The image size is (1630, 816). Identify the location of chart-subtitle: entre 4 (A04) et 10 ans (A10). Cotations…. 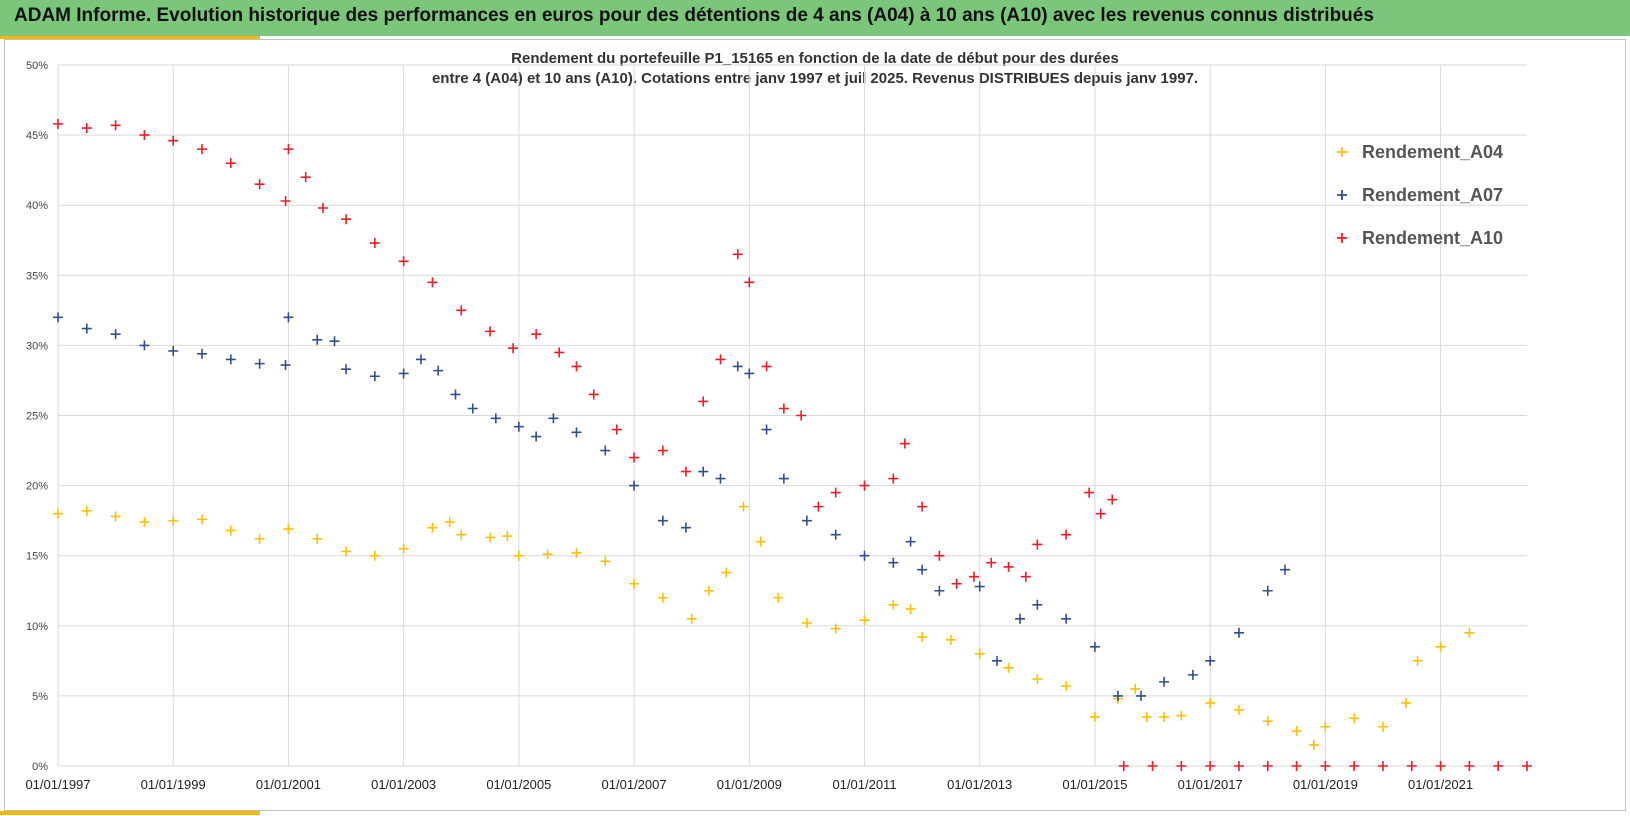
(815, 78).